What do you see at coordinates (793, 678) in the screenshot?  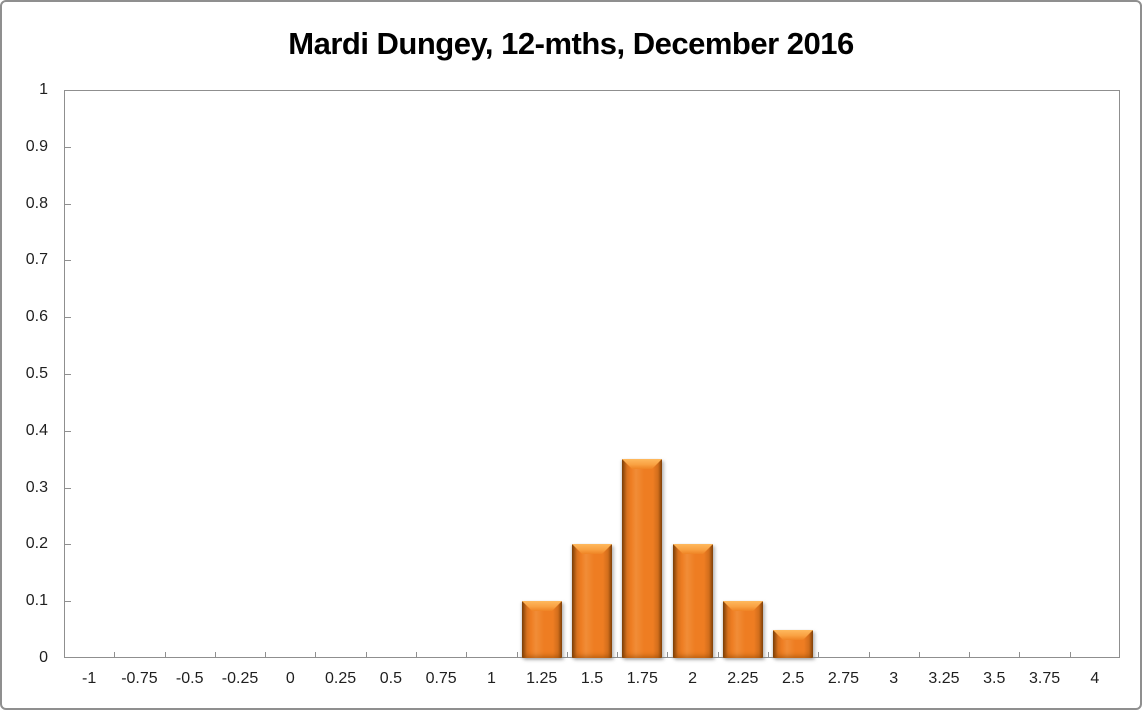 I see `x-axis-label: 2.5` at bounding box center [793, 678].